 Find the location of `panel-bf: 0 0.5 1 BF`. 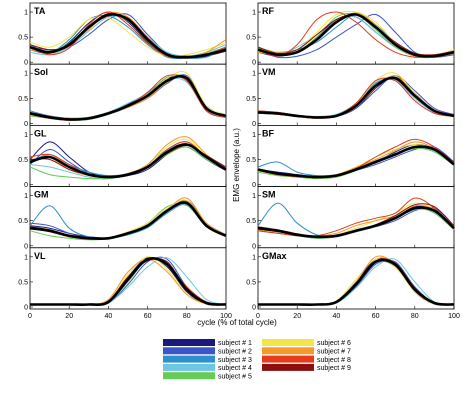

panel-bf: 0 0.5 1 BF is located at coordinates (350, 157).